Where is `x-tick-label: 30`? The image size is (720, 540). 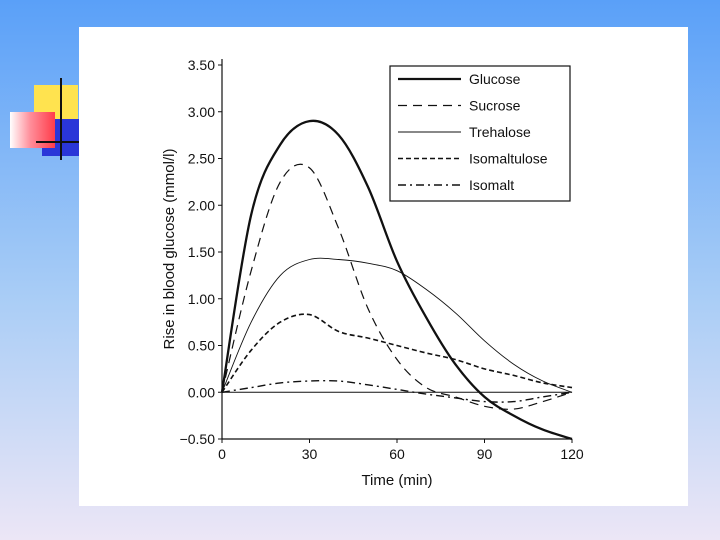 x-tick-label: 30 is located at coordinates (310, 454).